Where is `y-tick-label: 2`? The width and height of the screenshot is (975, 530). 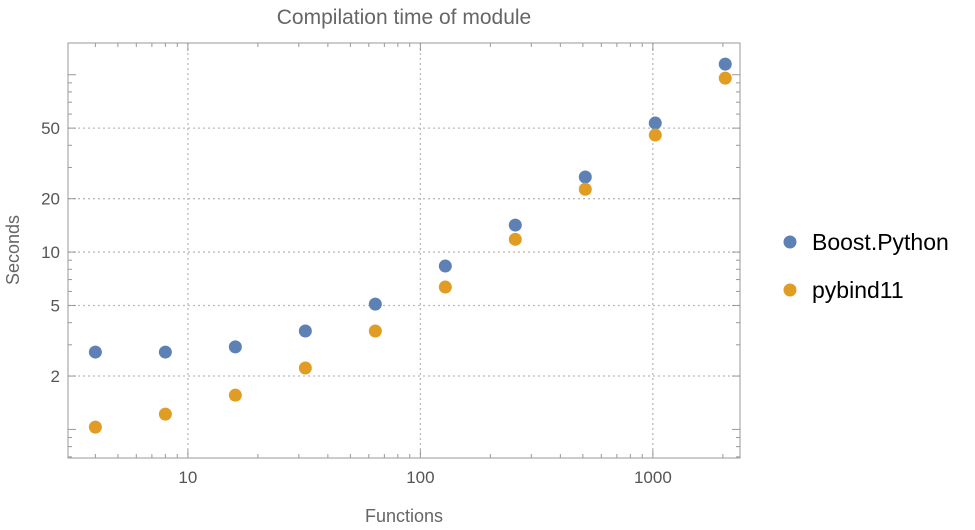
y-tick-label: 2 is located at coordinates (55, 376).